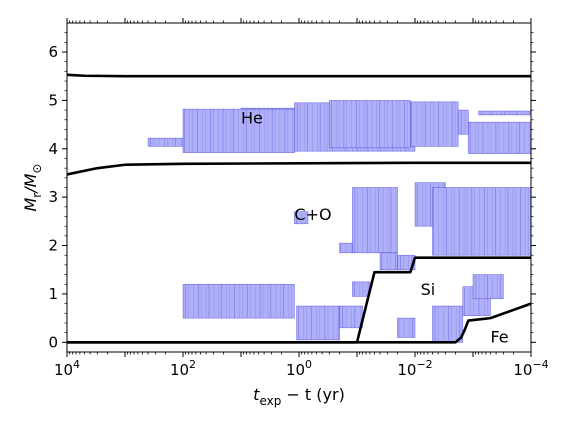  Describe the element at coordinates (299, 368) in the screenshot. I see `x-tick-label: 10⁰` at that location.